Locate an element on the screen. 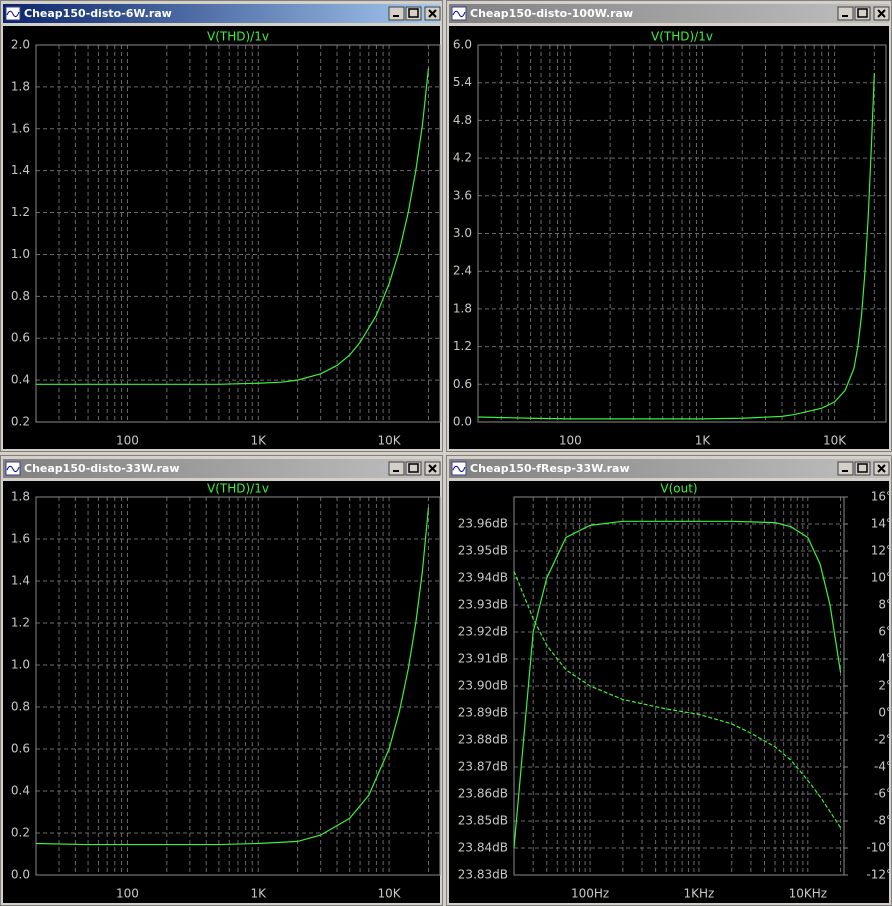 This screenshot has width=892, height=906. y2-tick-label: -6° is located at coordinates (883, 794).